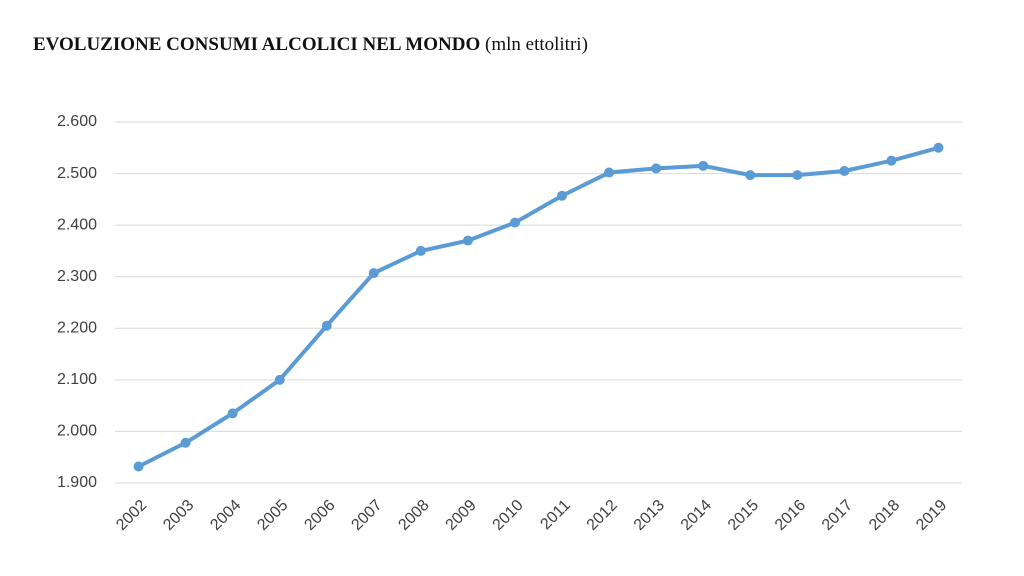  Describe the element at coordinates (743, 515) in the screenshot. I see `x-tick-label: 2015` at that location.